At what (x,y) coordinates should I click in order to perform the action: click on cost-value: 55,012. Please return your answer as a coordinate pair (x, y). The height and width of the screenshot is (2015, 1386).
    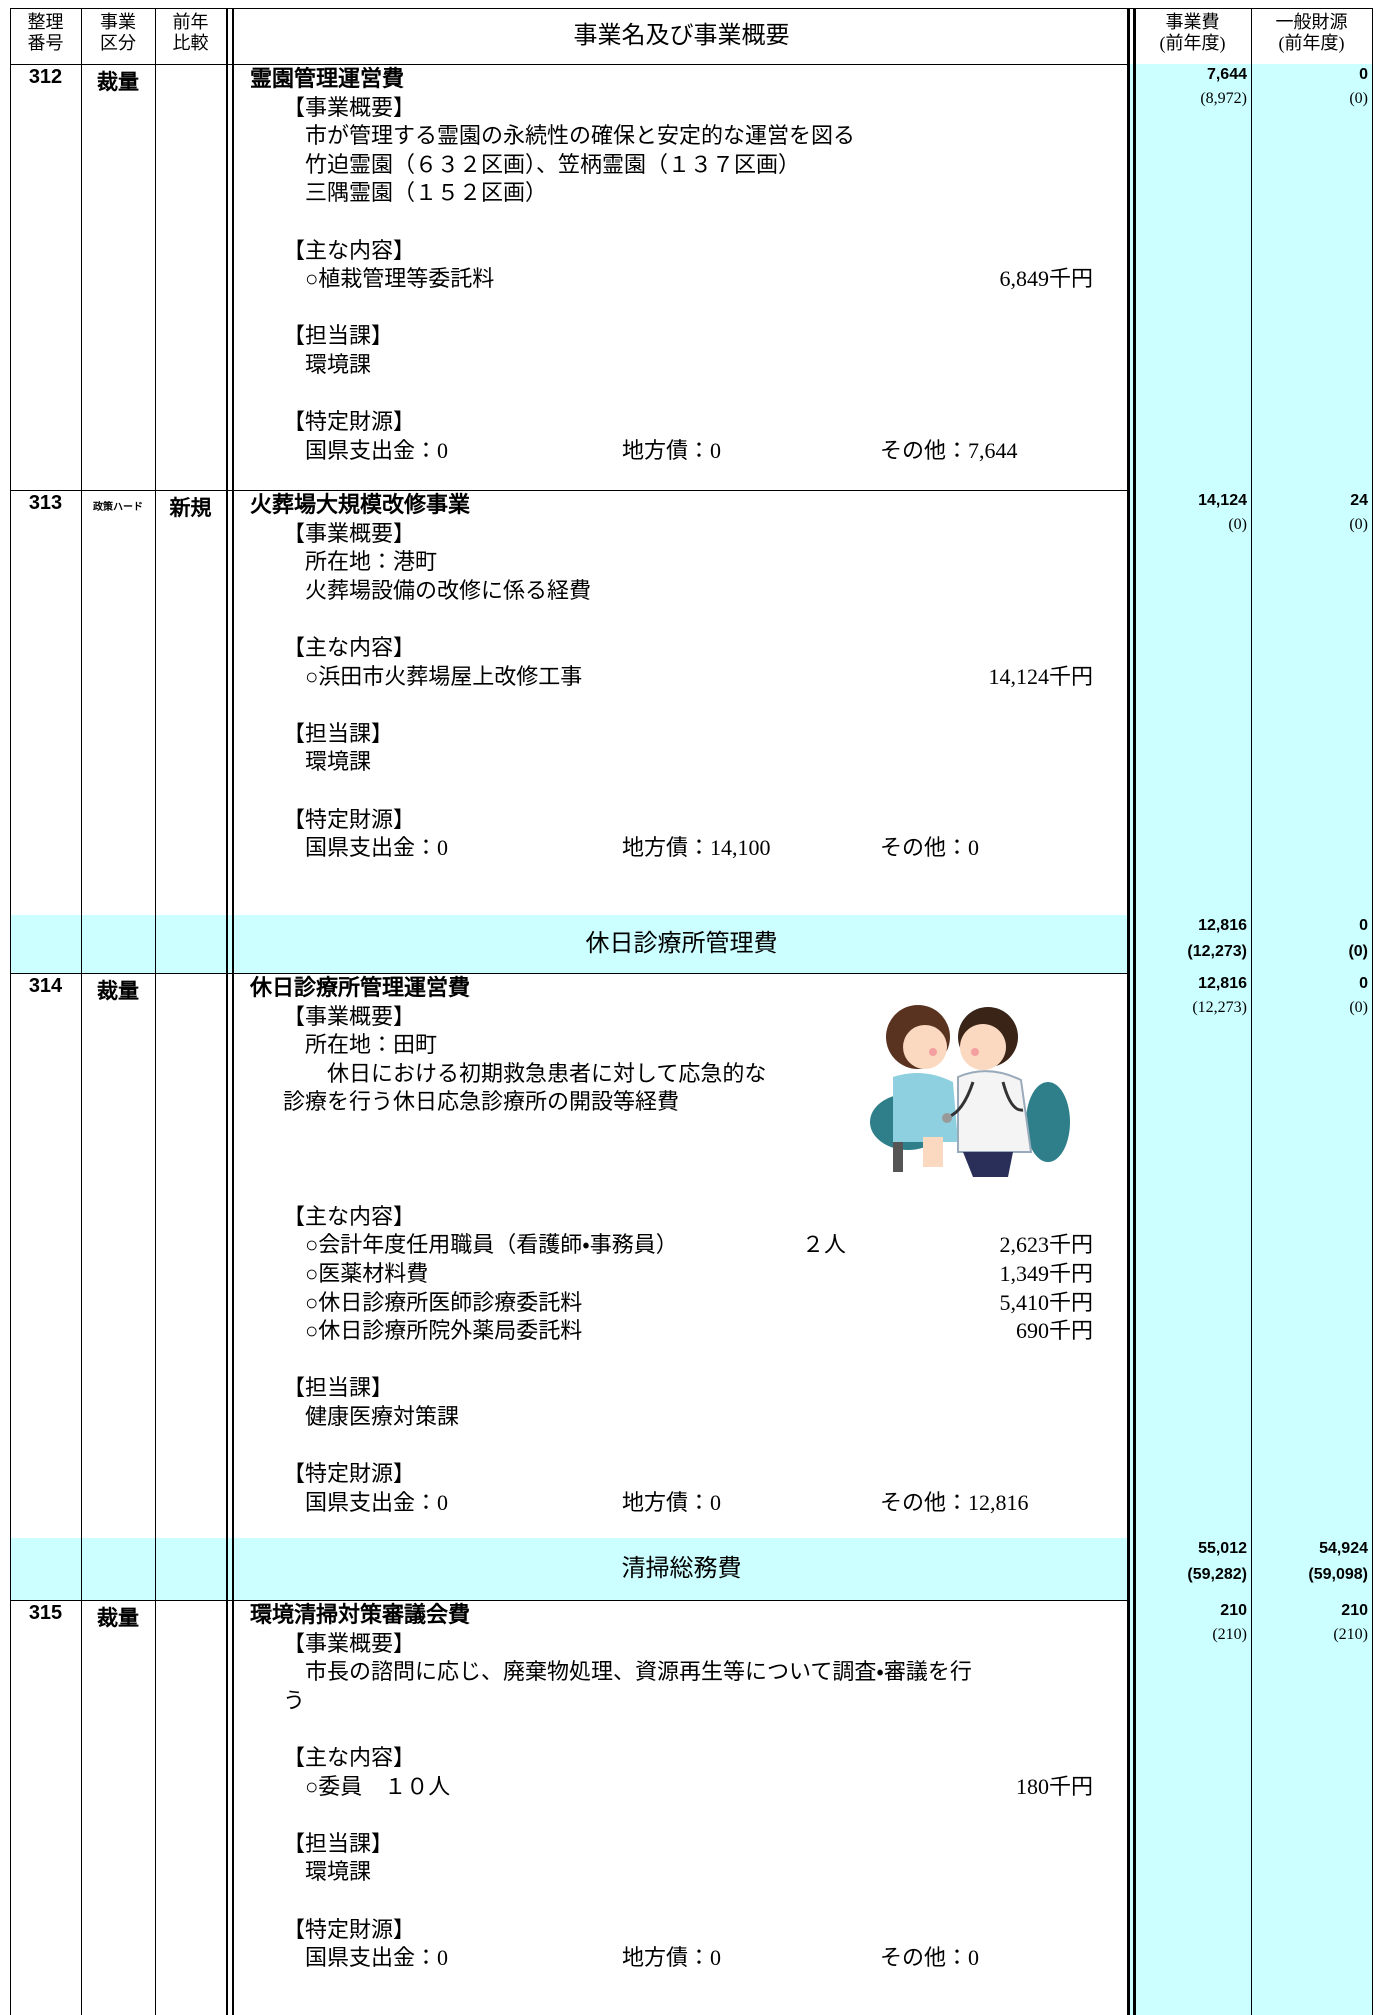
    Looking at the image, I should click on (1222, 1548).